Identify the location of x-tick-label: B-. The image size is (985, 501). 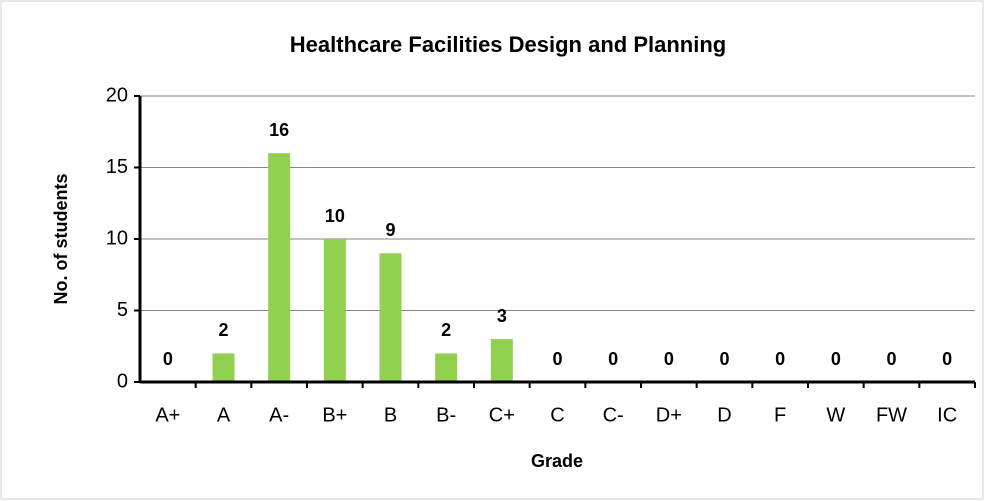
(446, 415).